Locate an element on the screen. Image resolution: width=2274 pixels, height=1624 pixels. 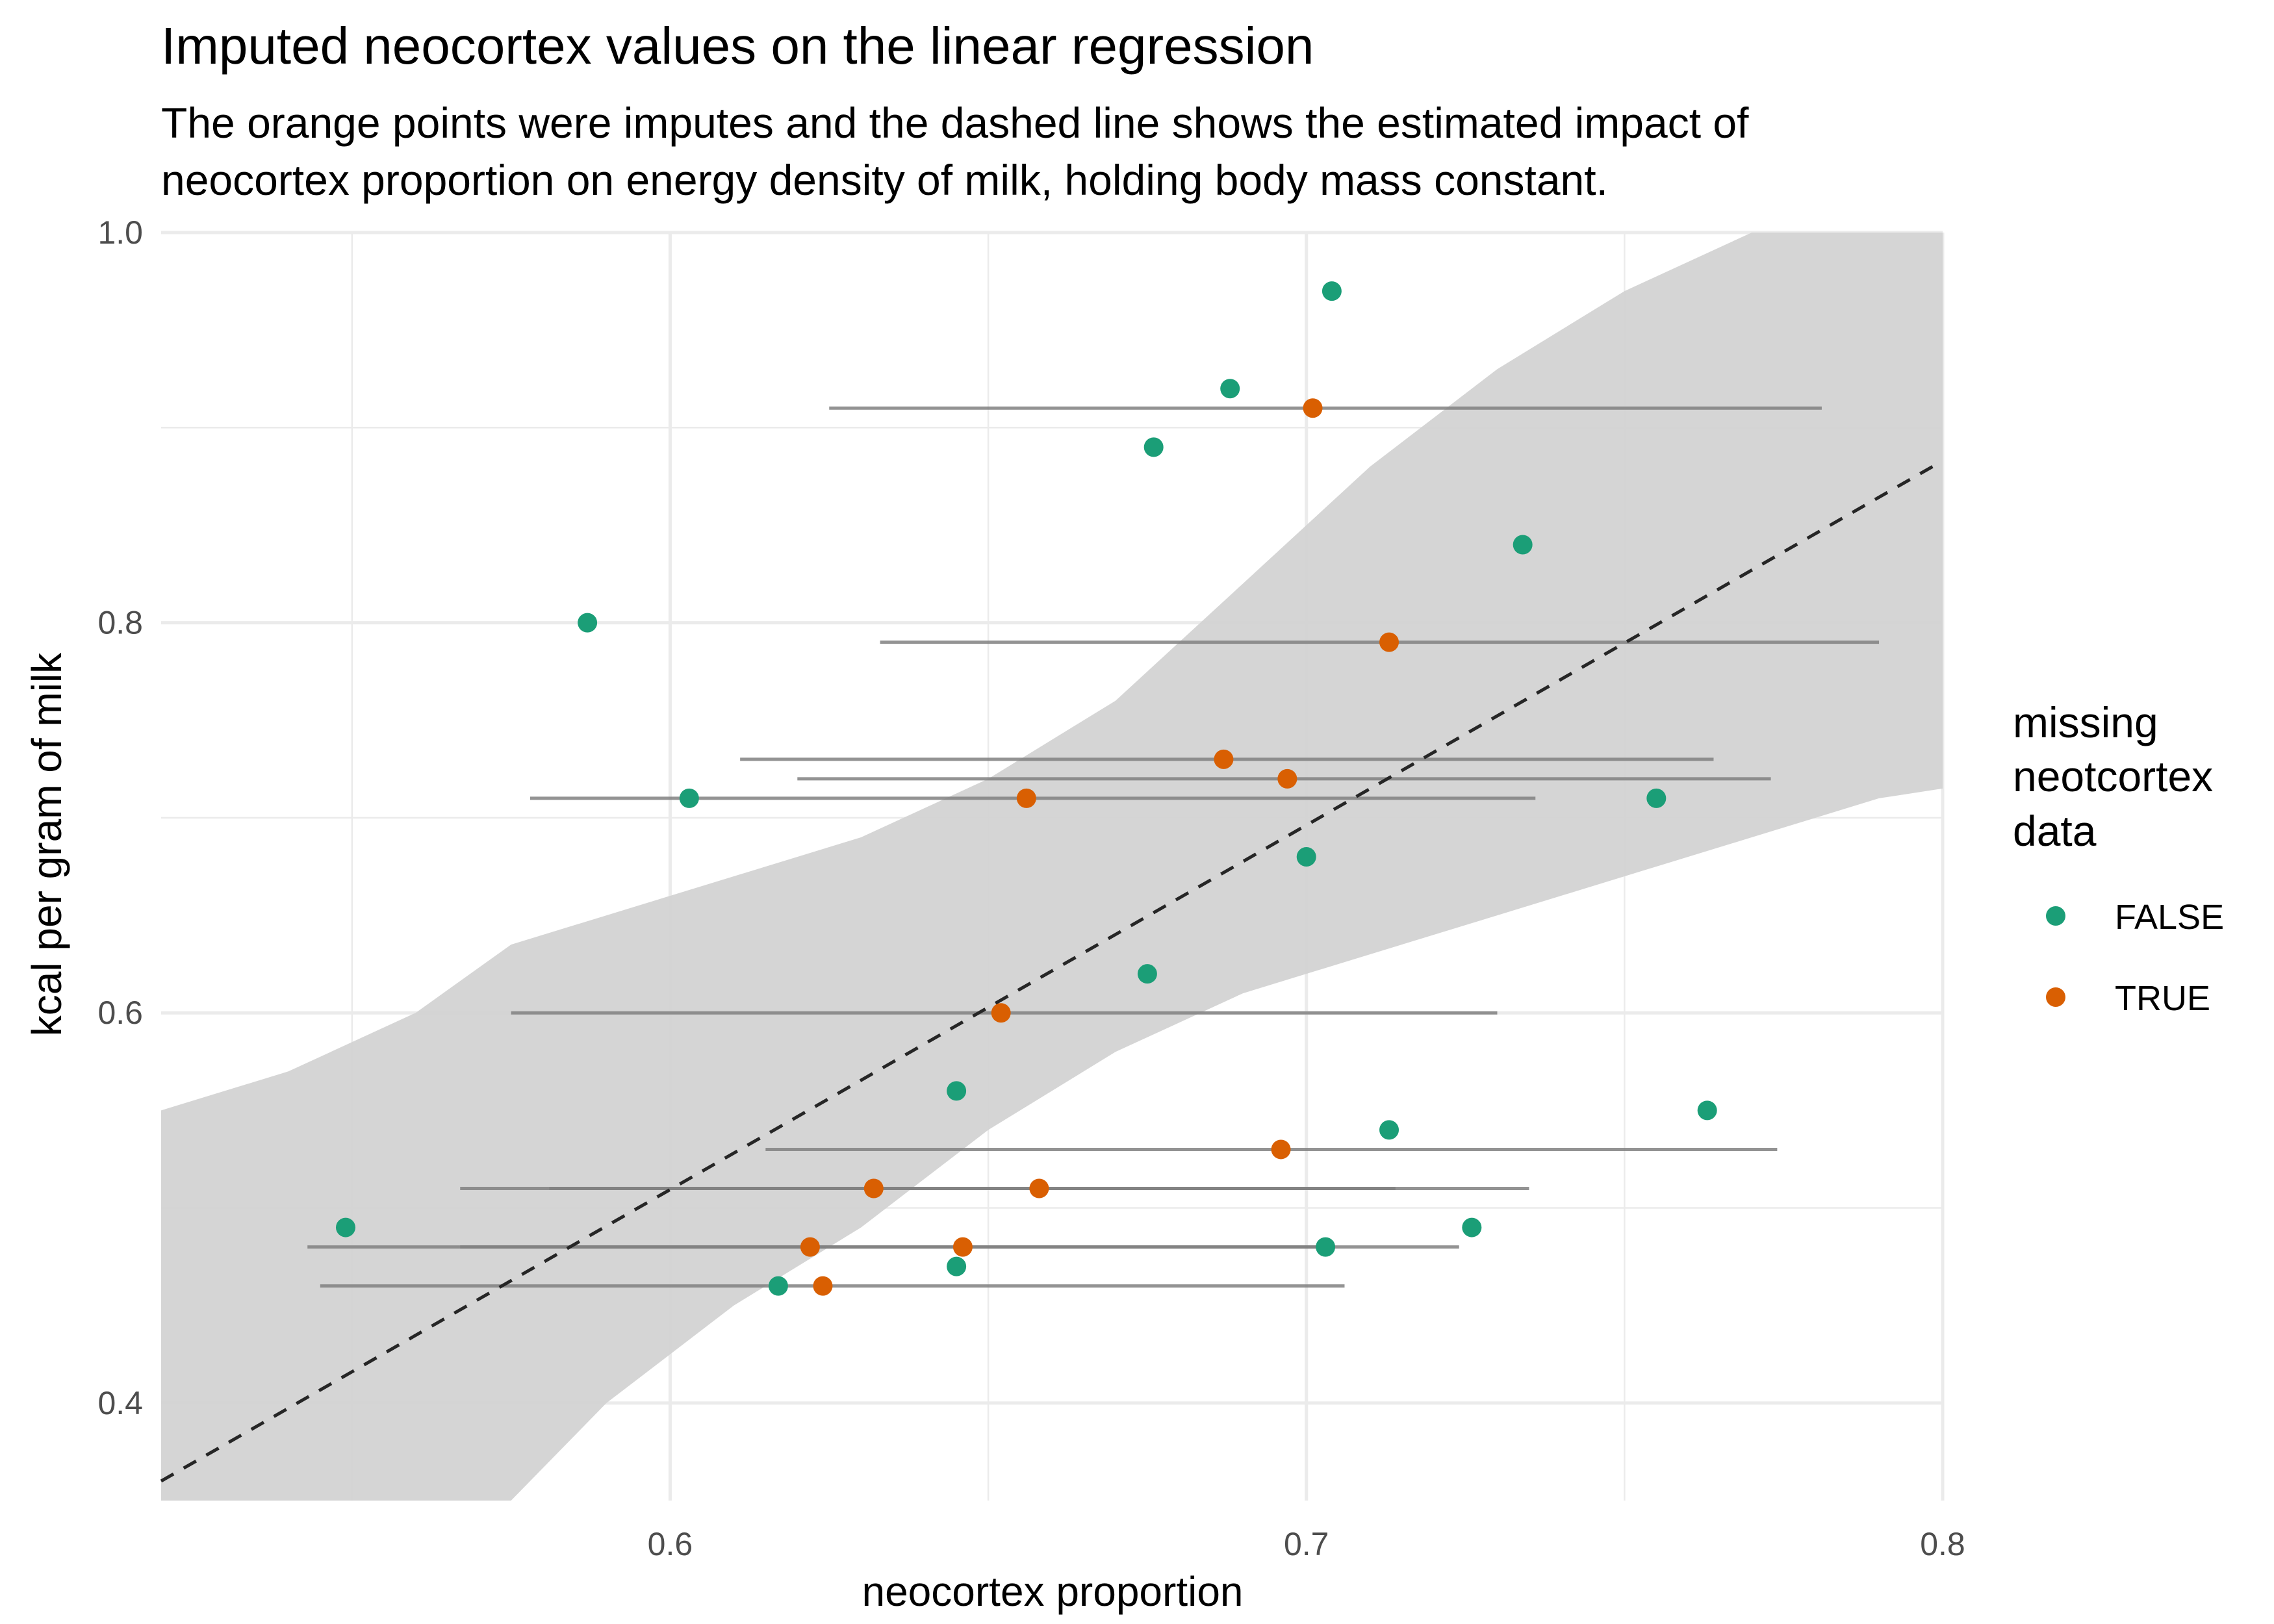
x-axis-ticks: 0.6 0.7 0.8 is located at coordinates (1306, 1544).